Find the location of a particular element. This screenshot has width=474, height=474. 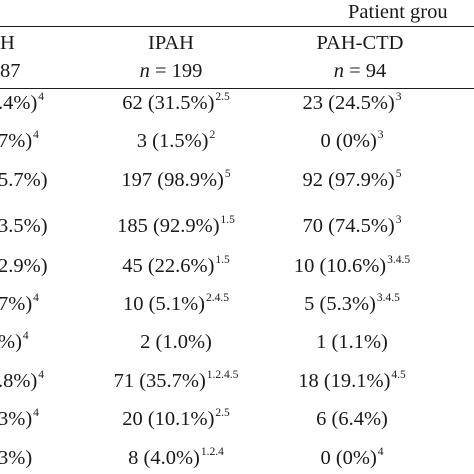

table-cell: 197 (98.9%)5 is located at coordinates (176, 179).